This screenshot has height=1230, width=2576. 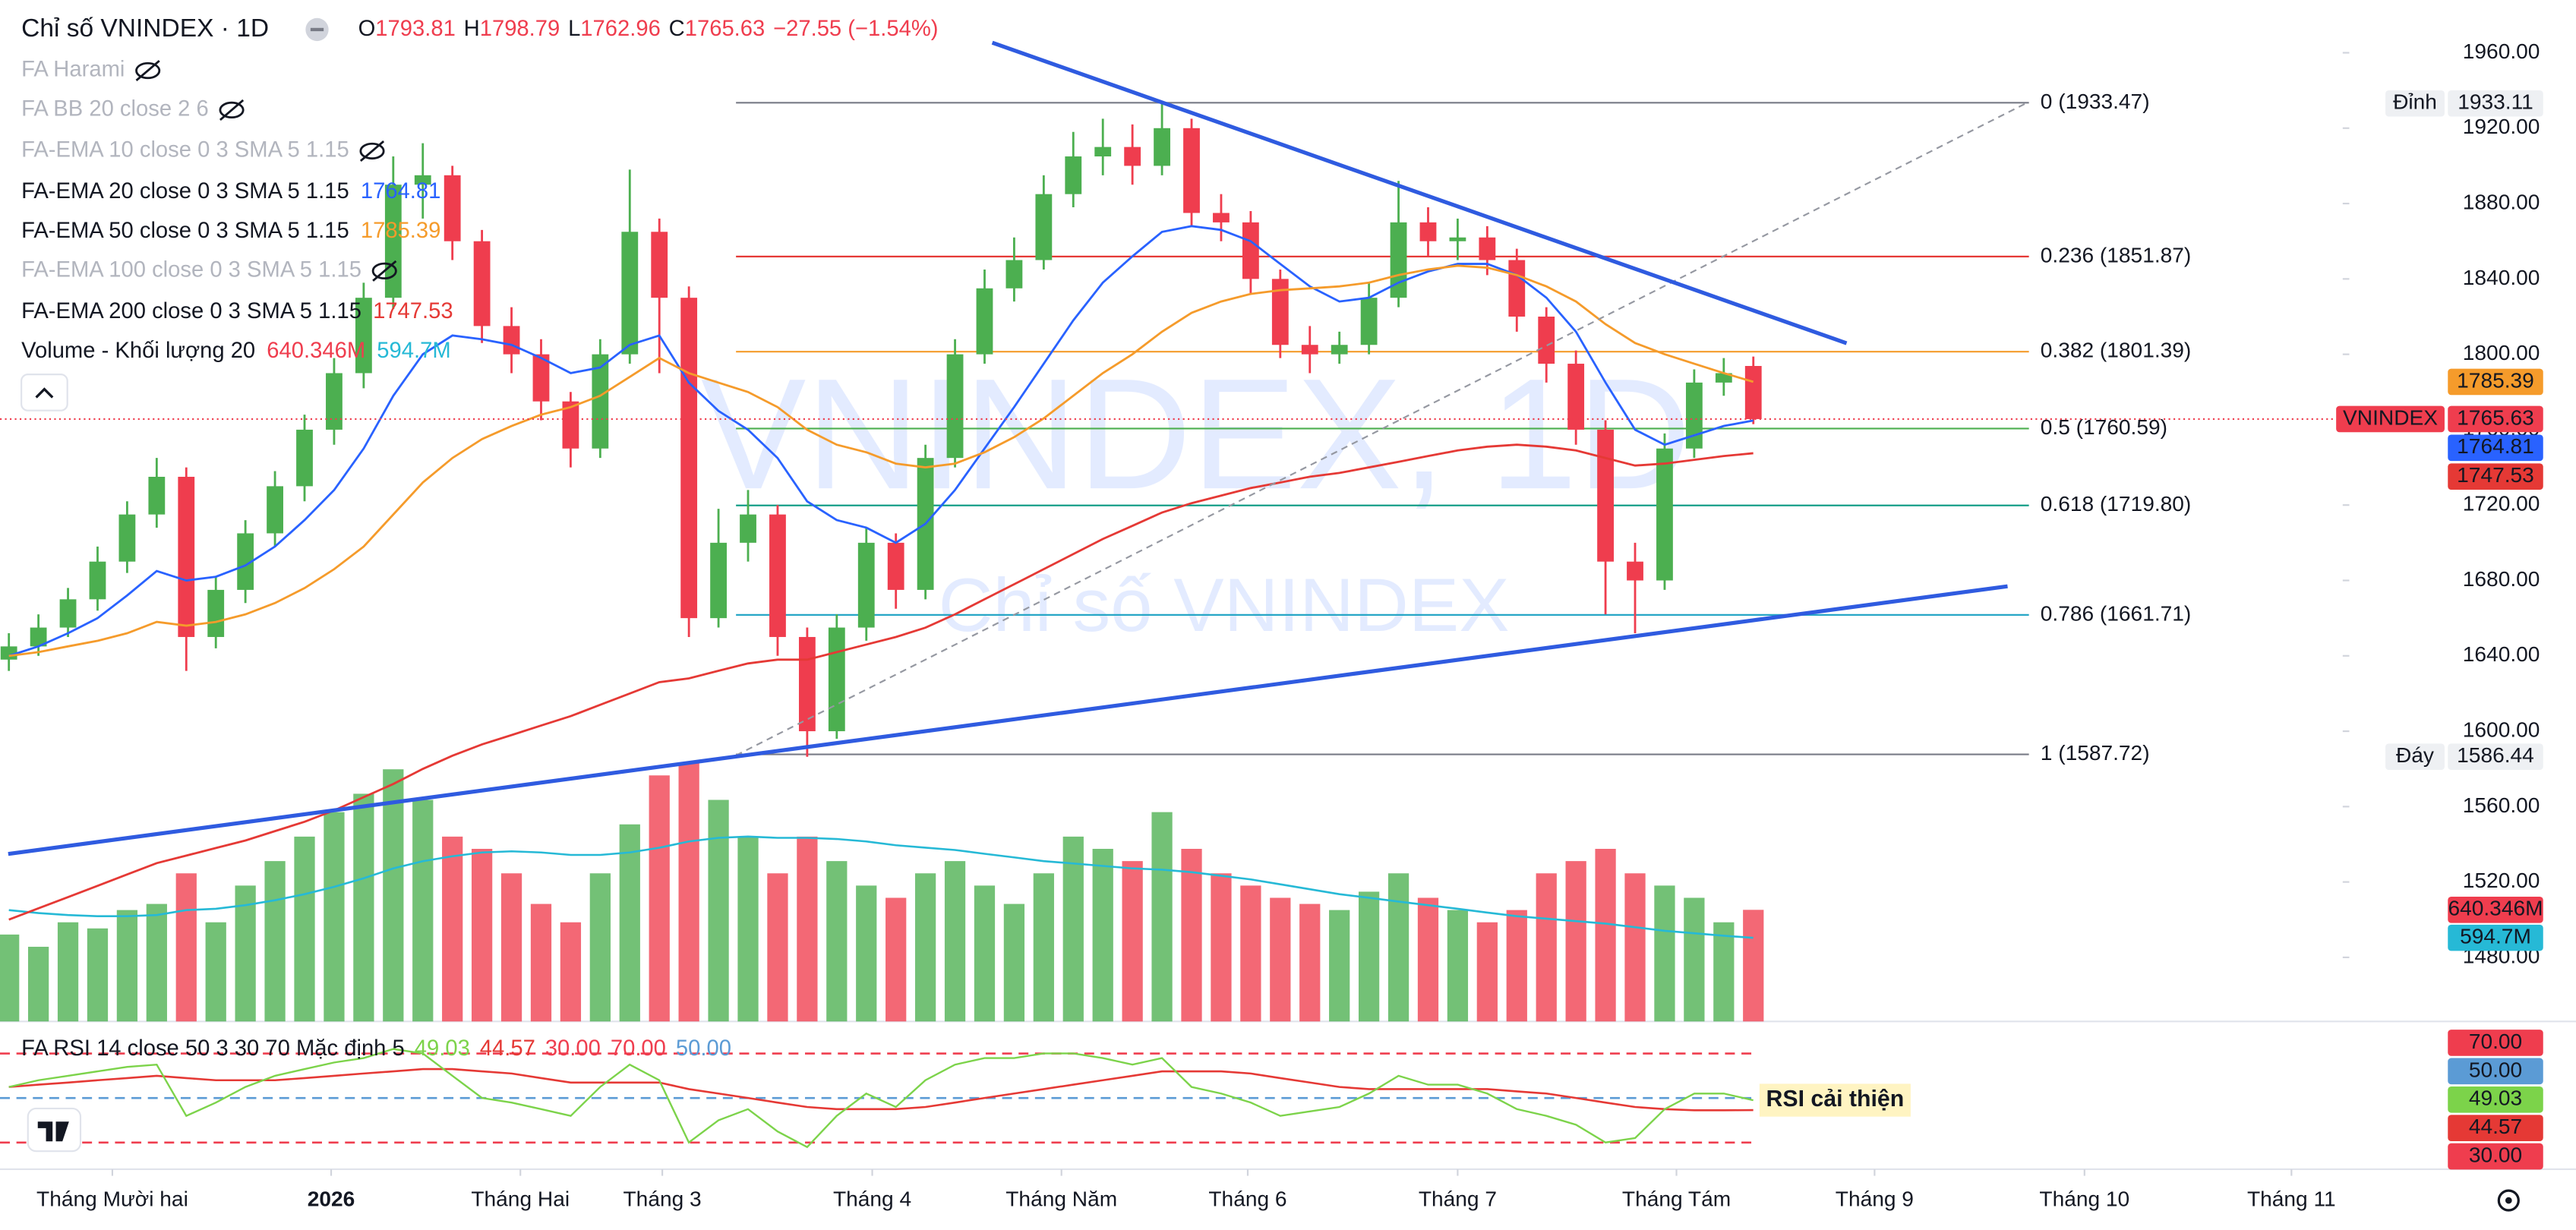 I want to click on rsi-line, so click(x=881, y=1099).